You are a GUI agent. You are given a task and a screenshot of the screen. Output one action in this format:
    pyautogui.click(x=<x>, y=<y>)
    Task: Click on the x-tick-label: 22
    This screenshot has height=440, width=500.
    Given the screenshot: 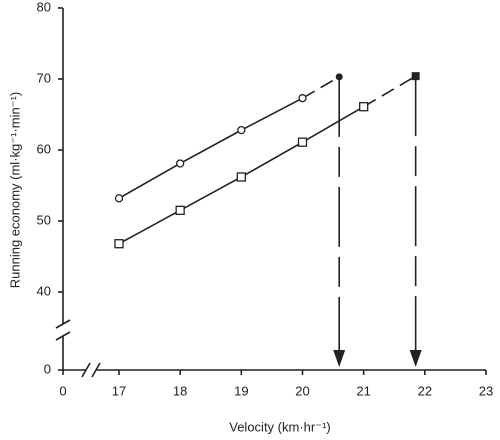 What is the action you would take?
    pyautogui.click(x=425, y=390)
    